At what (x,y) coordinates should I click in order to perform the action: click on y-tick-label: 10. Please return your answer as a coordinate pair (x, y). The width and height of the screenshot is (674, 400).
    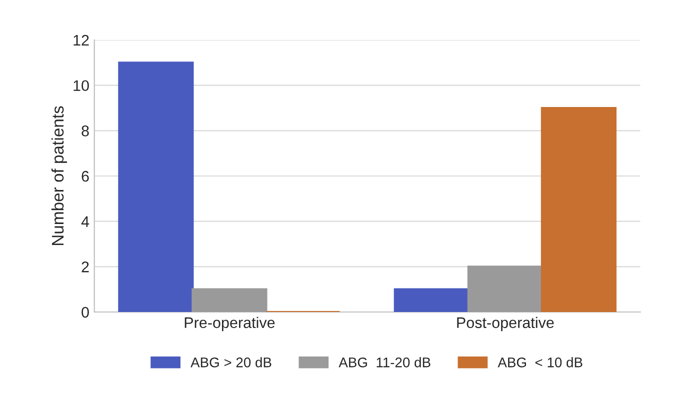
    Looking at the image, I should click on (81, 86).